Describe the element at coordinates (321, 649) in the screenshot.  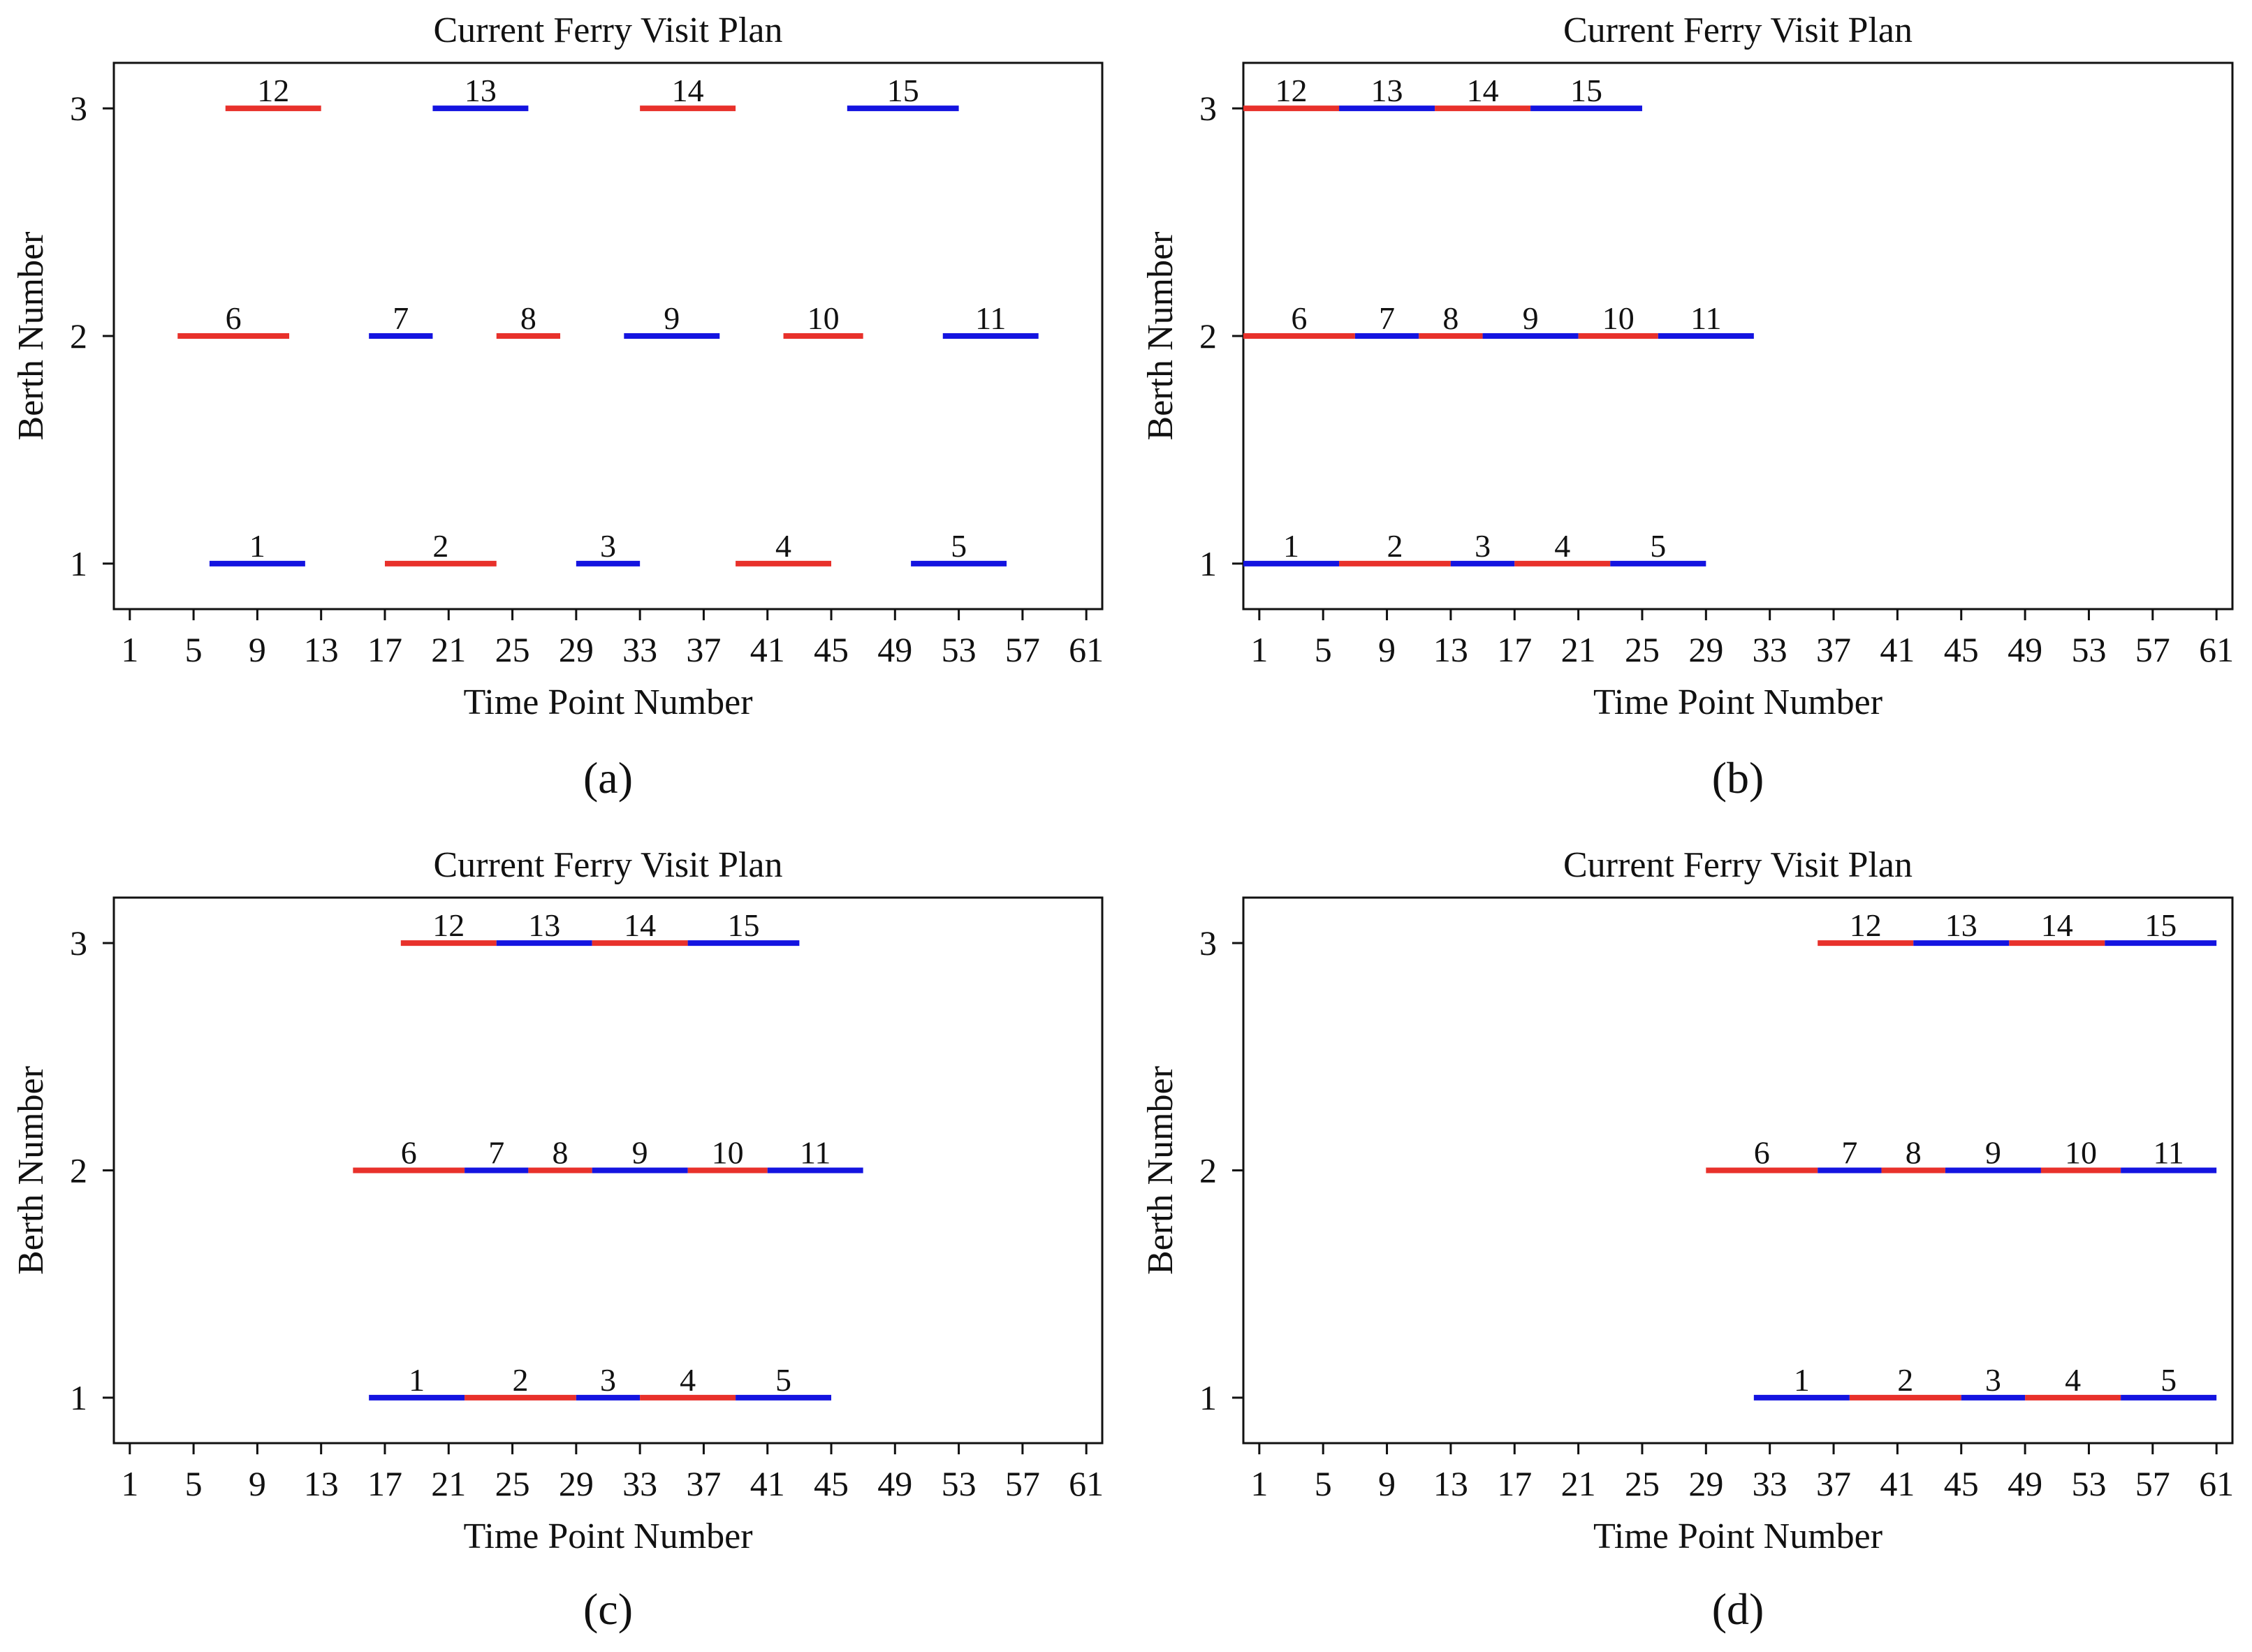
I see `x-tick-label: 13` at that location.